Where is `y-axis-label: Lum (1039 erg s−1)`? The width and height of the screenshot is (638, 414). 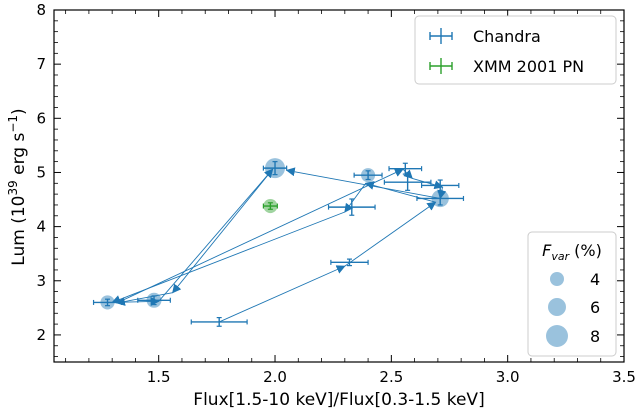
y-axis-label: Lum (1039 erg s−1) is located at coordinates (17, 186).